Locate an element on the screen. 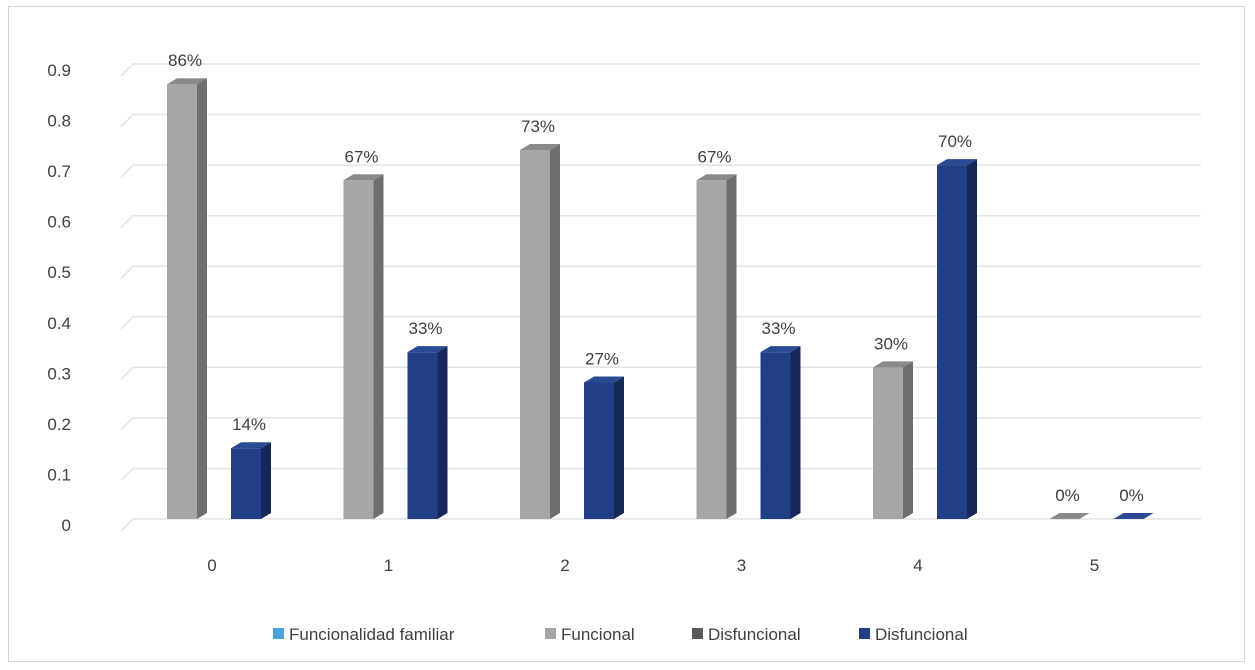 The width and height of the screenshot is (1255, 670). y-tick-label: 0.6 is located at coordinates (59, 222).